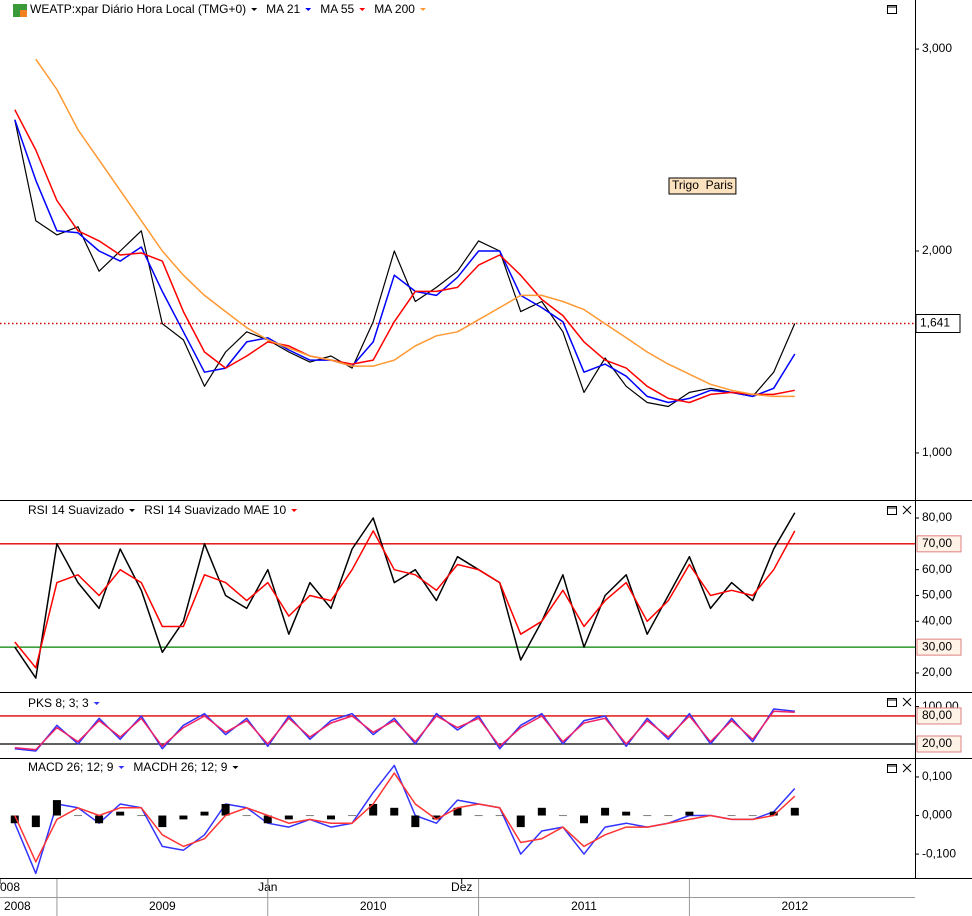 The width and height of the screenshot is (972, 916). I want to click on y-tick-label: 0,100, so click(937, 776).